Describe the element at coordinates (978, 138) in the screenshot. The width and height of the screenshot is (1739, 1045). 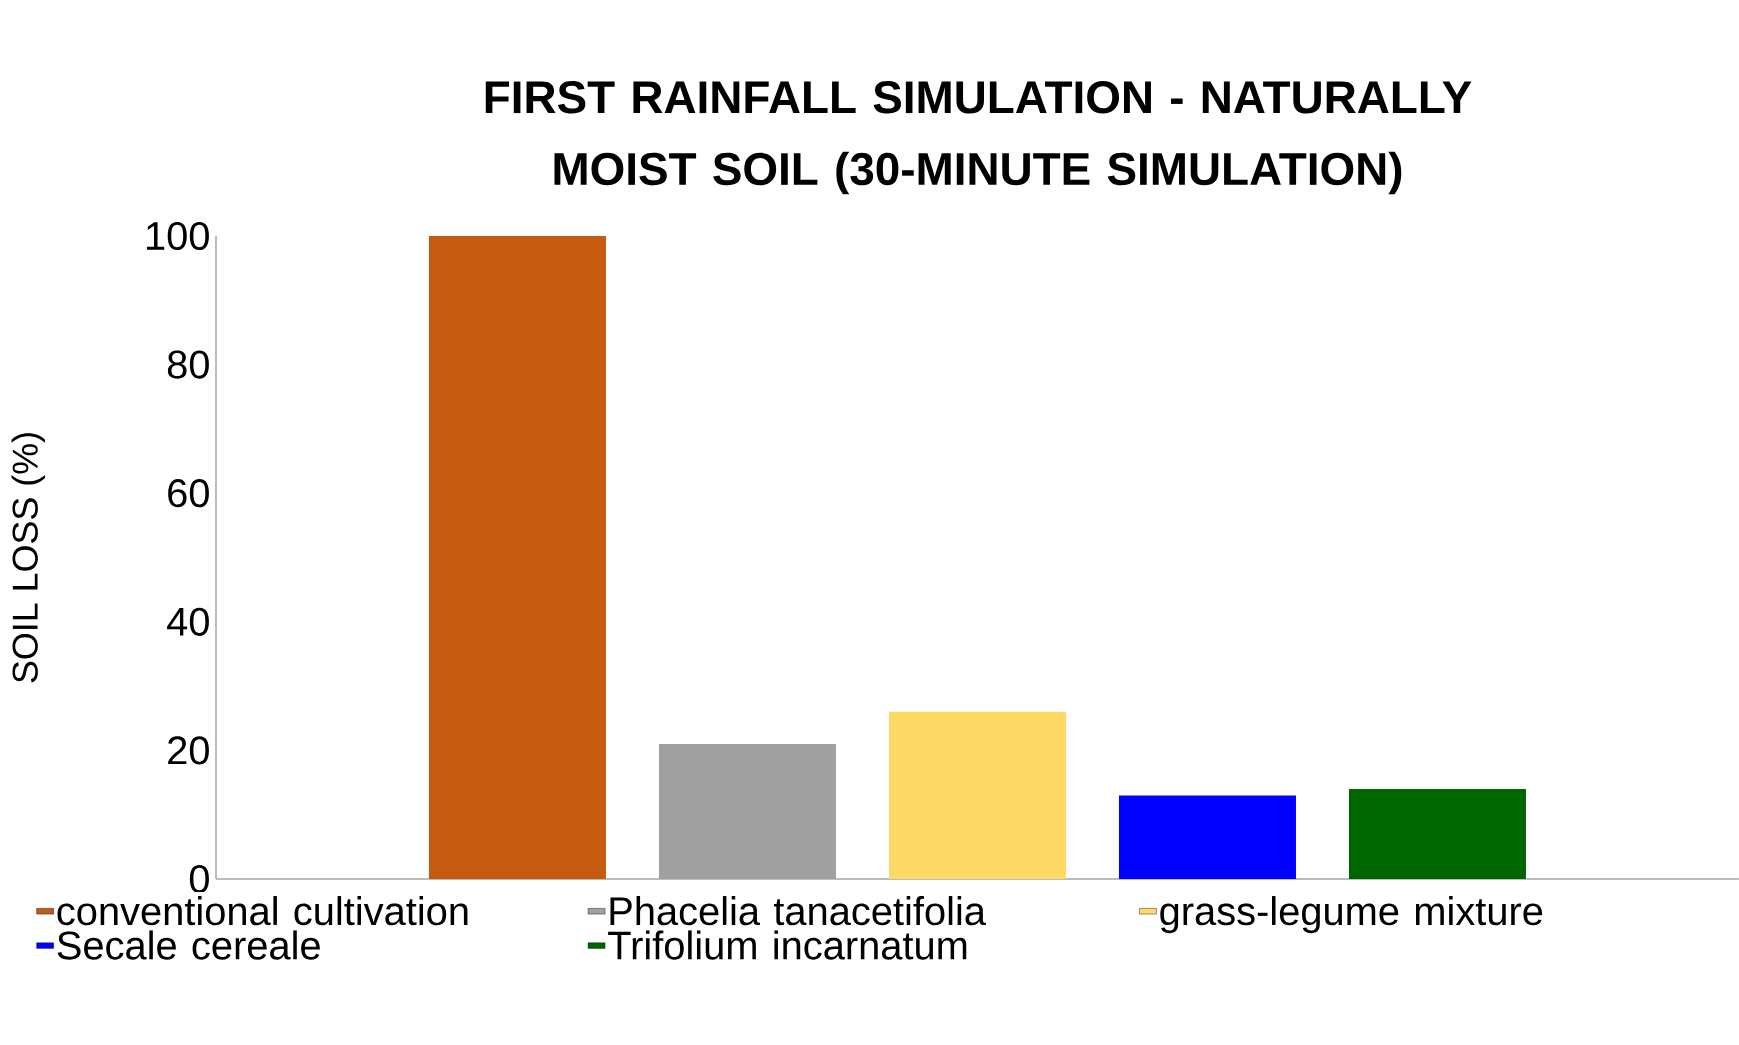
I see `chart-title: FIRST RAINFALL SIMULATION - NATURALLY MOIST SOIL (30-MINUTE SIMULATION)` at that location.